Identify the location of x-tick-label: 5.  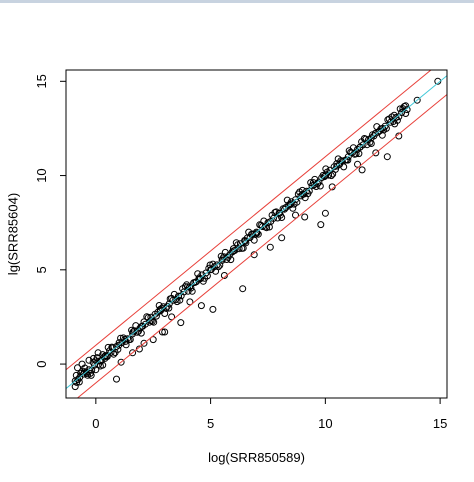
(210, 423).